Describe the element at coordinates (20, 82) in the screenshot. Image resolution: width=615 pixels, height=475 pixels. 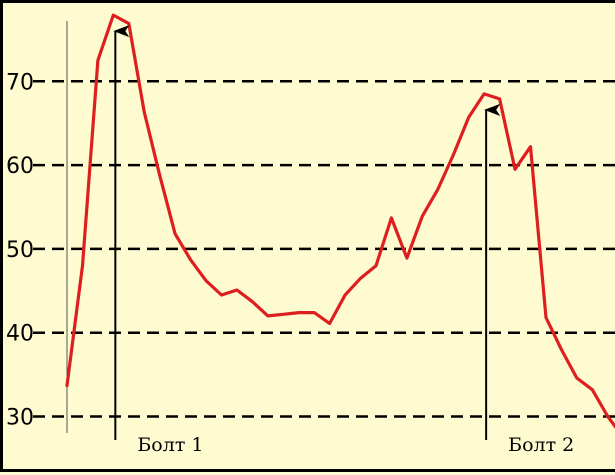
I see `y-tick-label-70: 70` at that location.